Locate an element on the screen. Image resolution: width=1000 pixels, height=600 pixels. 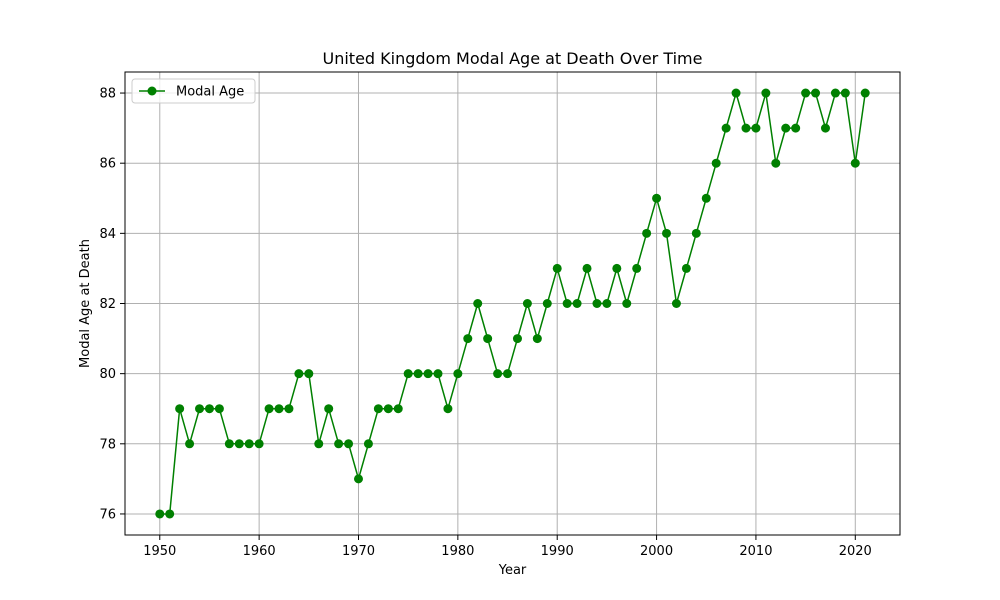
x-tick-label: 2010 is located at coordinates (755, 551).